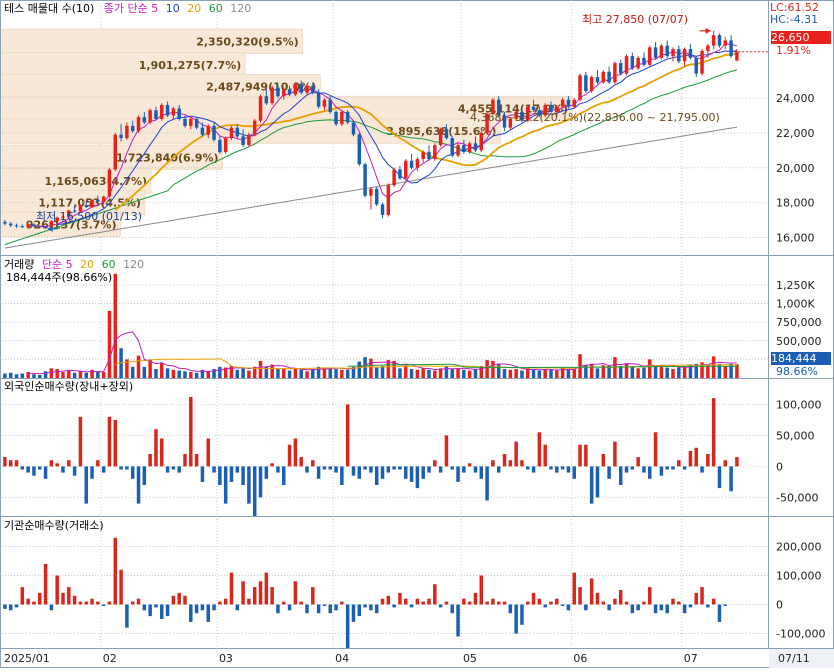  I want to click on inst-tick-label: 0, so click(779, 605).